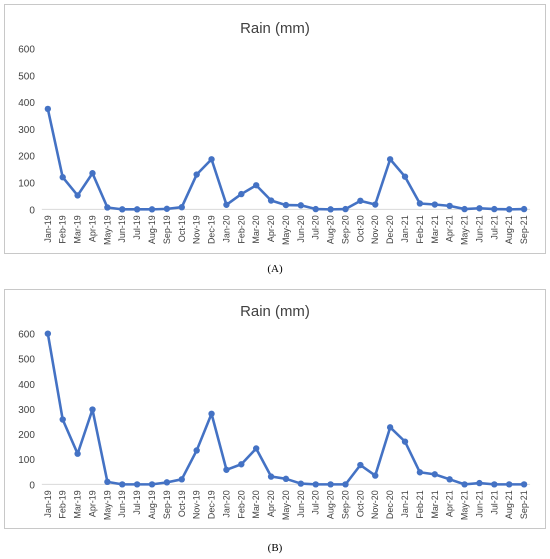 This screenshot has height=559, width=550. I want to click on y-tick-label: 200, so click(26, 435).